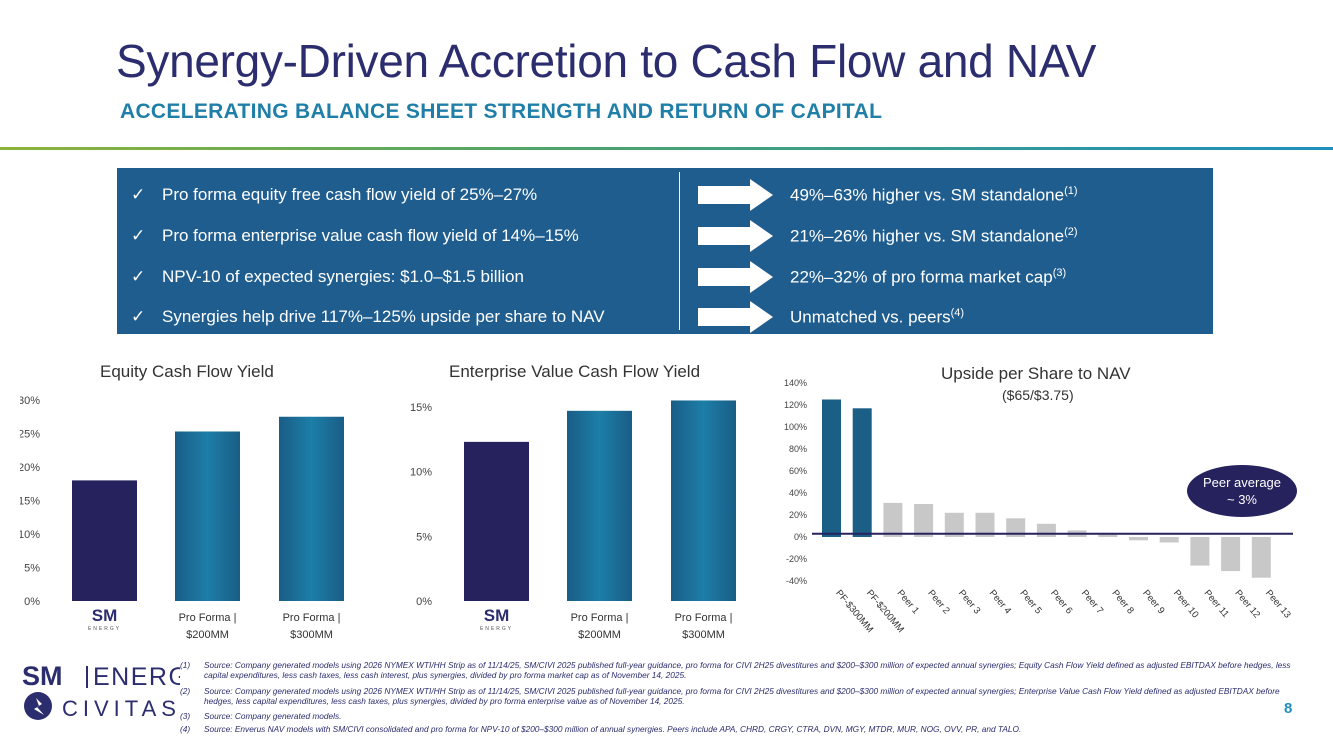 The image size is (1333, 749). What do you see at coordinates (795, 383) in the screenshot?
I see `y-tick-label: 140%` at bounding box center [795, 383].